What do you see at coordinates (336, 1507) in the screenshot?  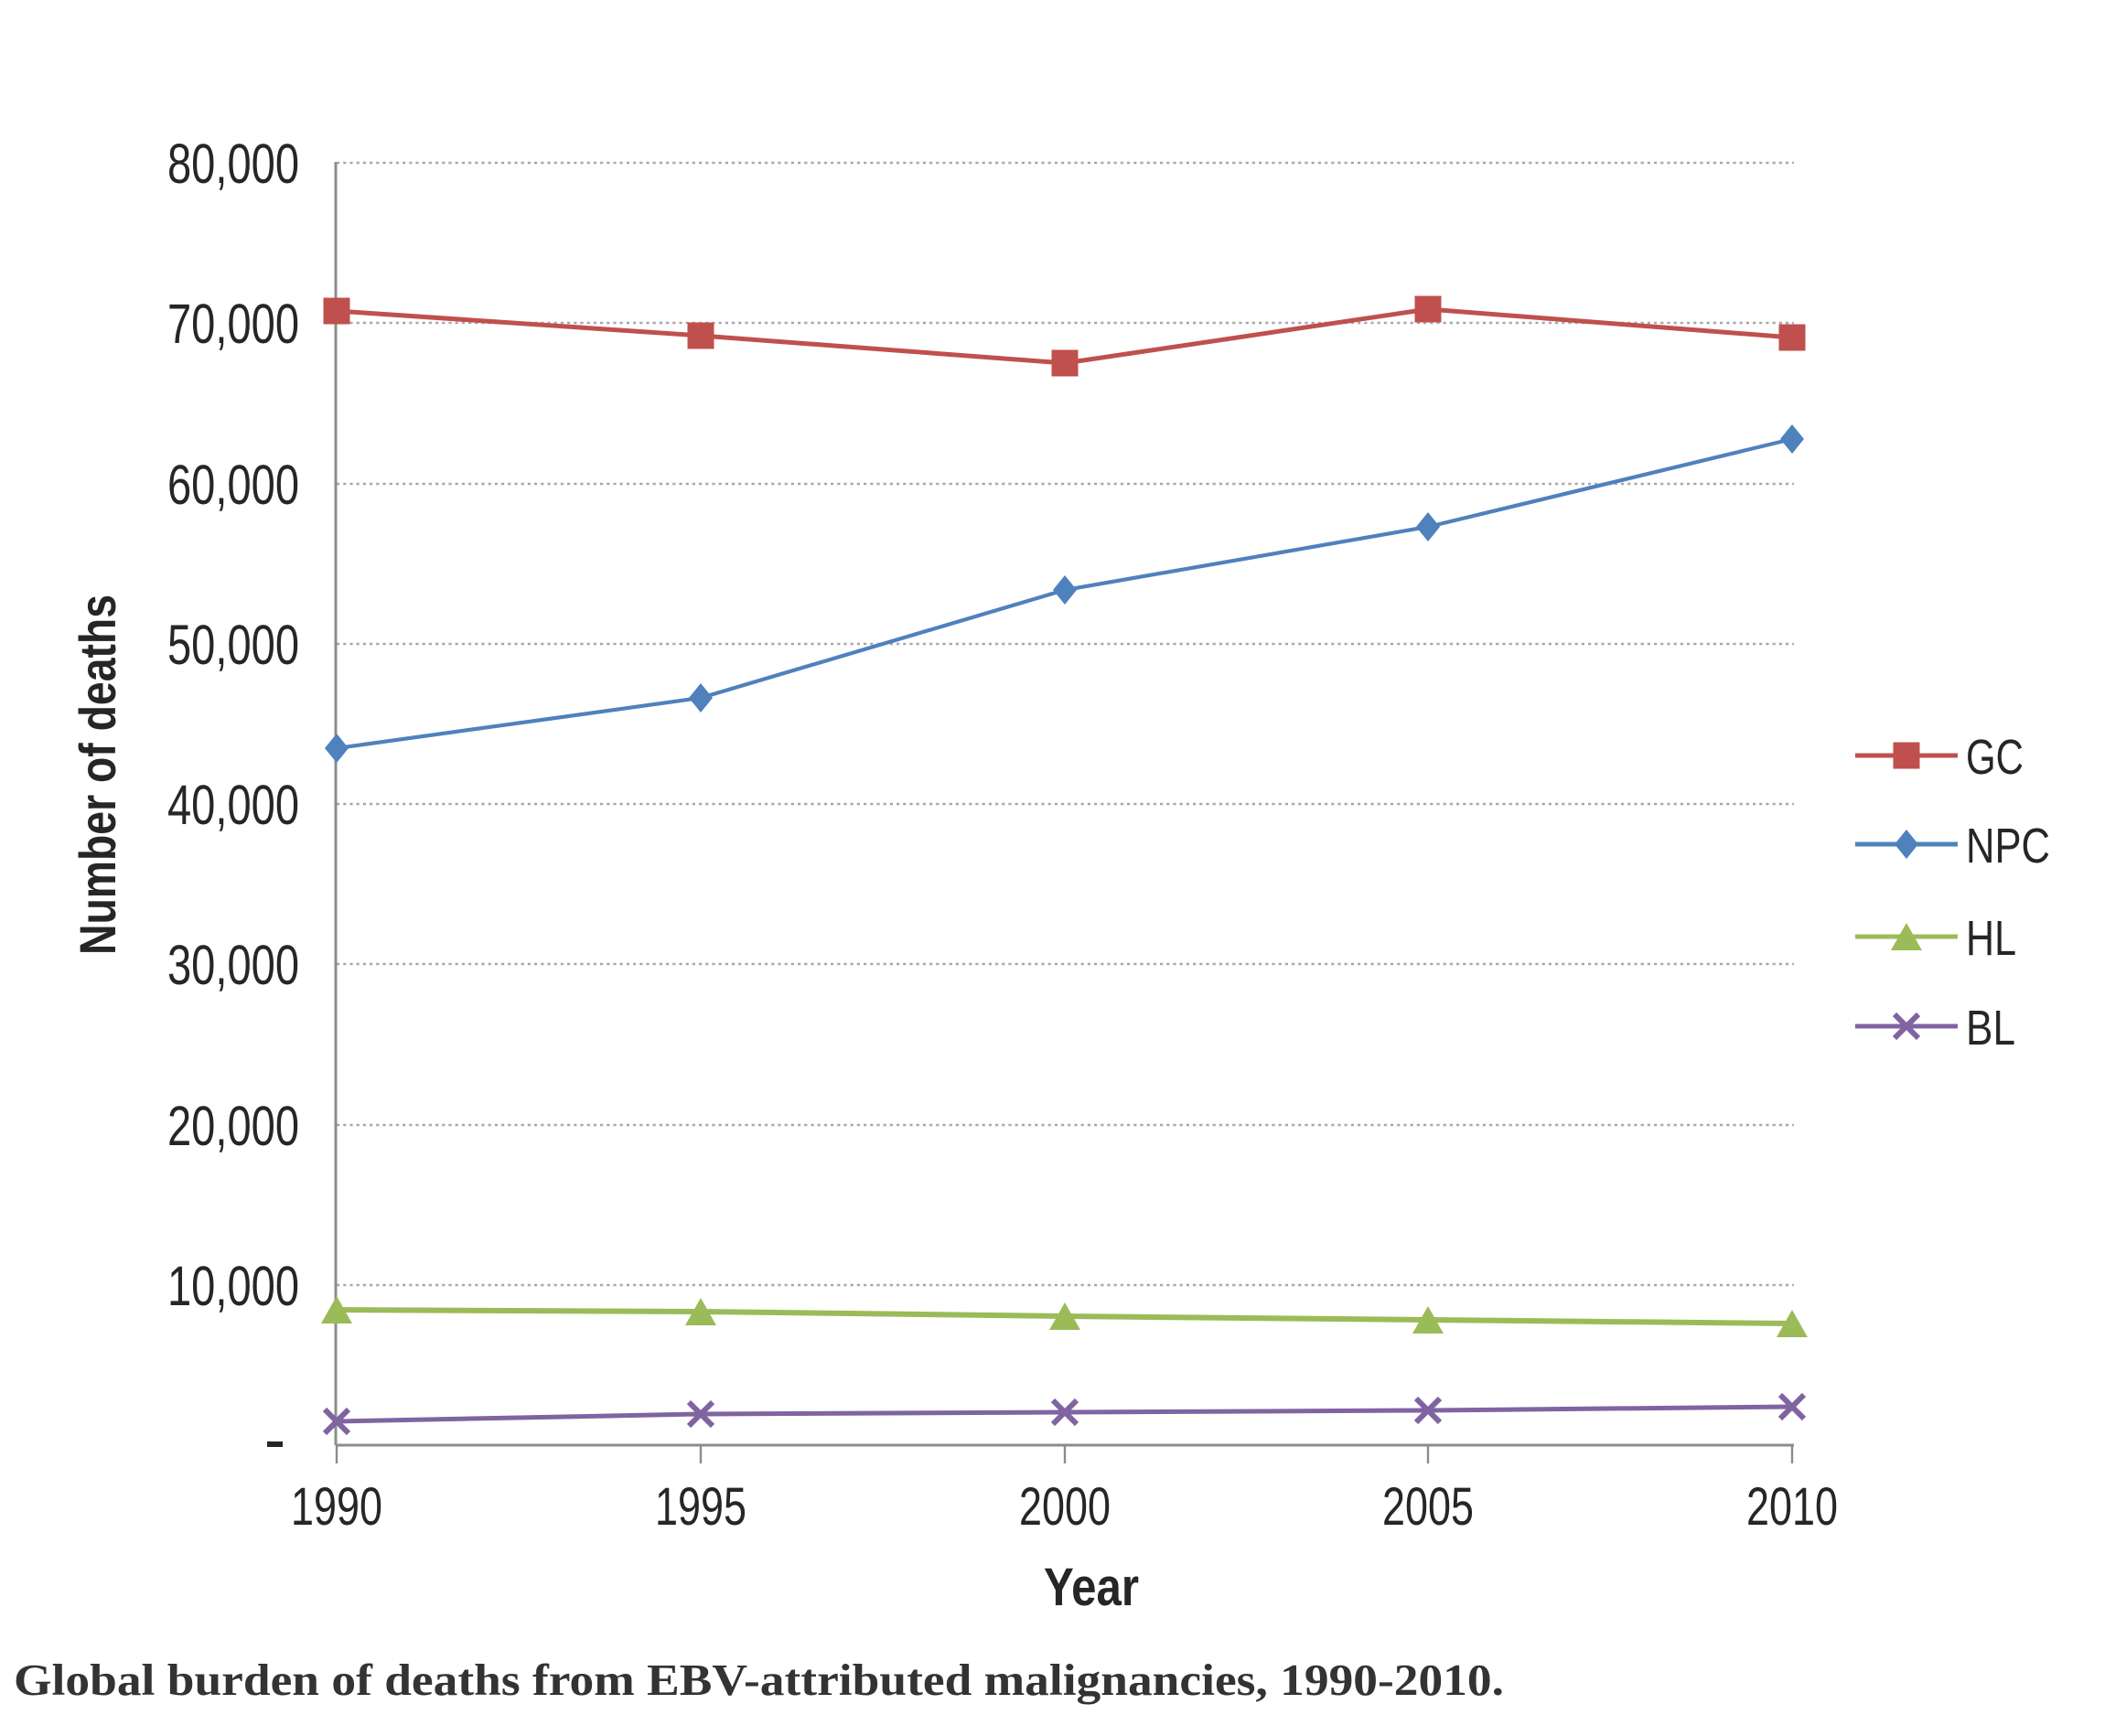 I see `svg-text: 1990` at bounding box center [336, 1507].